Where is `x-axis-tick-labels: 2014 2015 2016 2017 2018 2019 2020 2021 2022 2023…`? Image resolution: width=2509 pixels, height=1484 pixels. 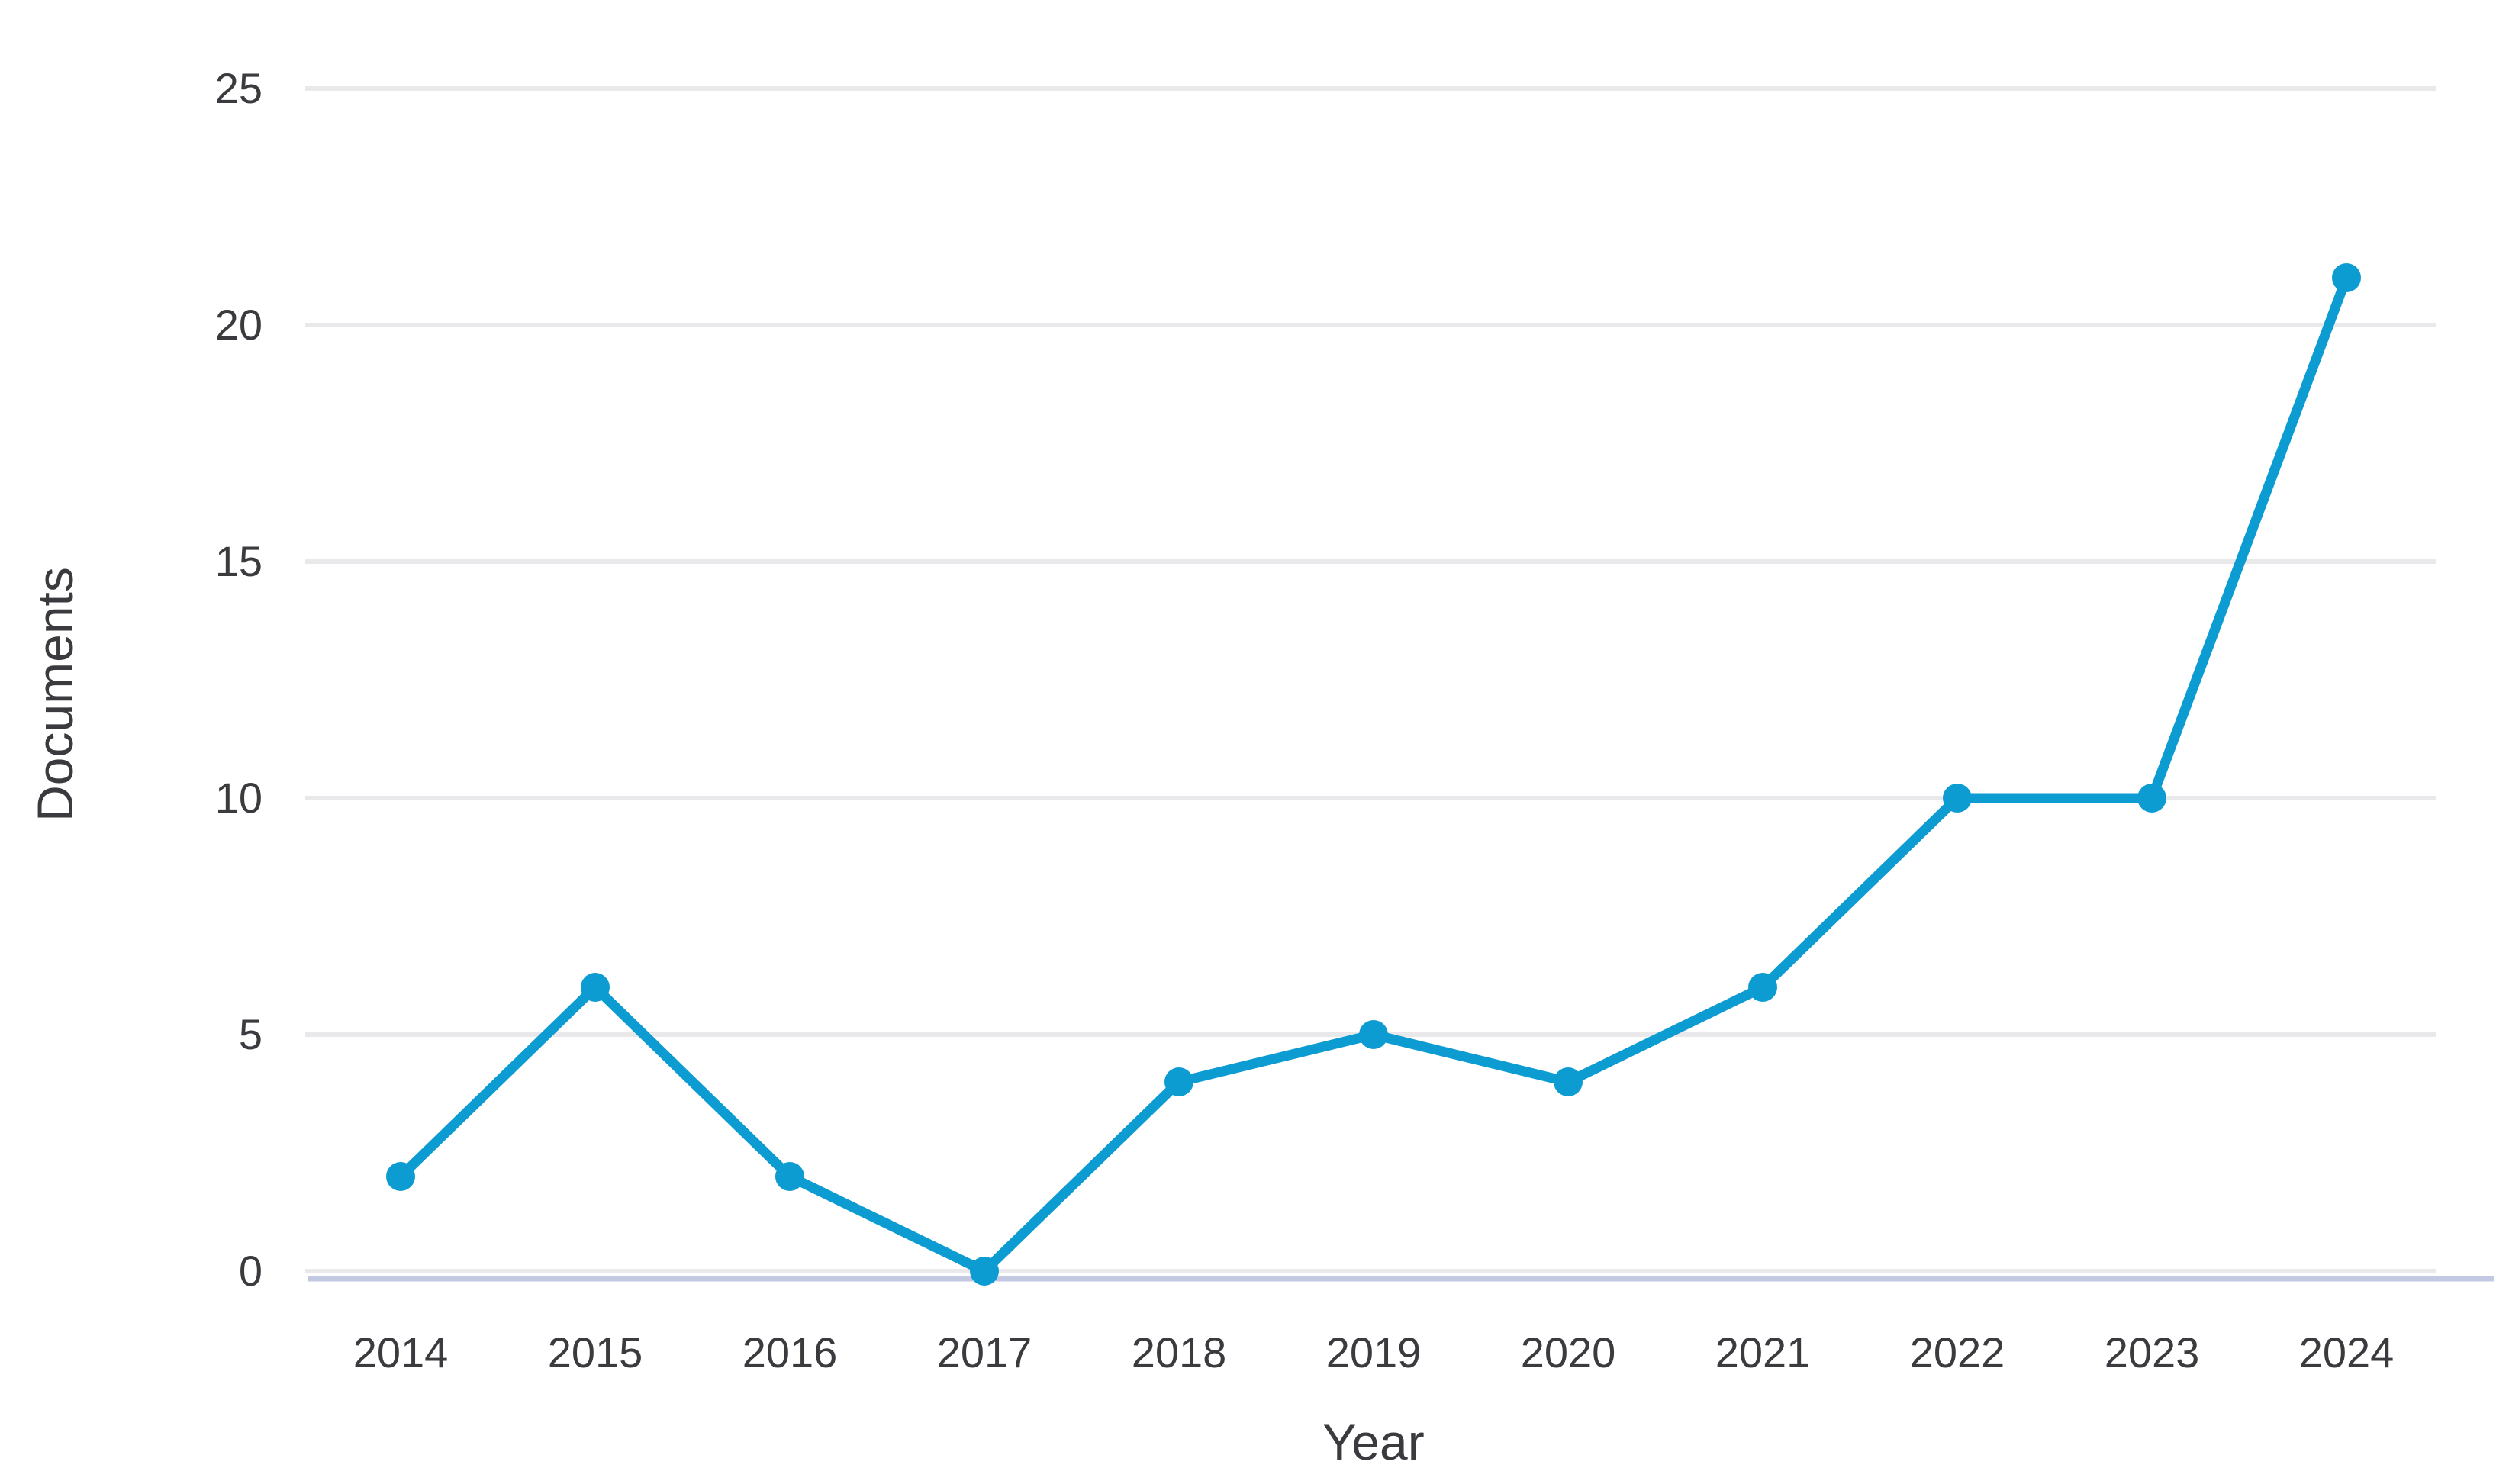 x-axis-tick-labels: 2014 2015 2016 2017 2018 2019 2020 2021 2022 2023… is located at coordinates (1374, 1352).